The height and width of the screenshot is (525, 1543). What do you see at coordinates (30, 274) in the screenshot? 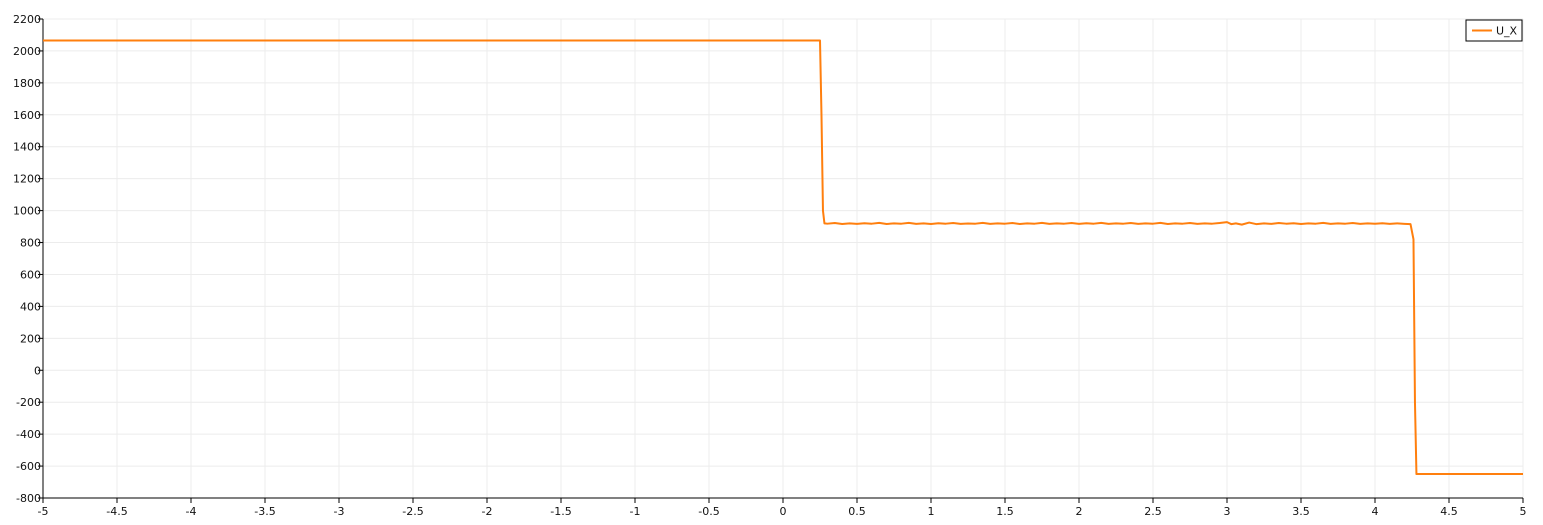
I see `y-tick-label: 600` at bounding box center [30, 274].